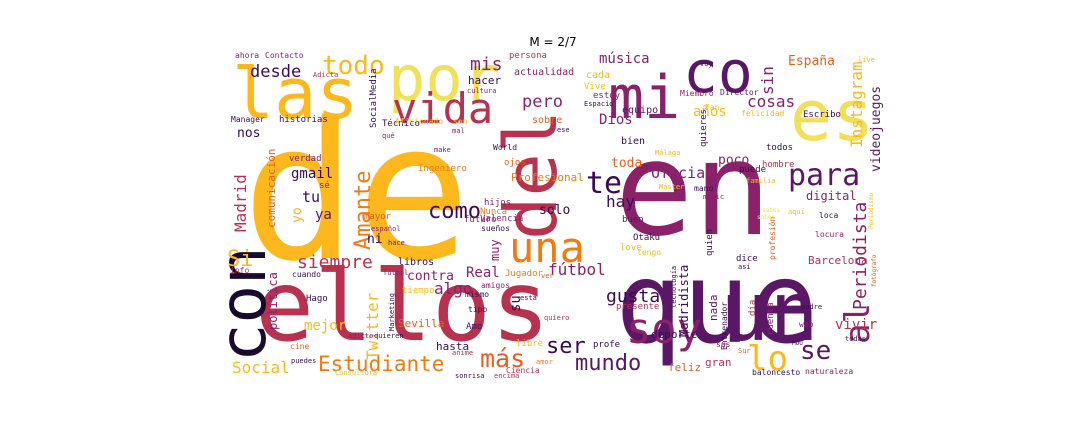 This screenshot has width=1080, height=432. Describe the element at coordinates (624, 59) in the screenshot. I see `cloud-word: música` at that location.